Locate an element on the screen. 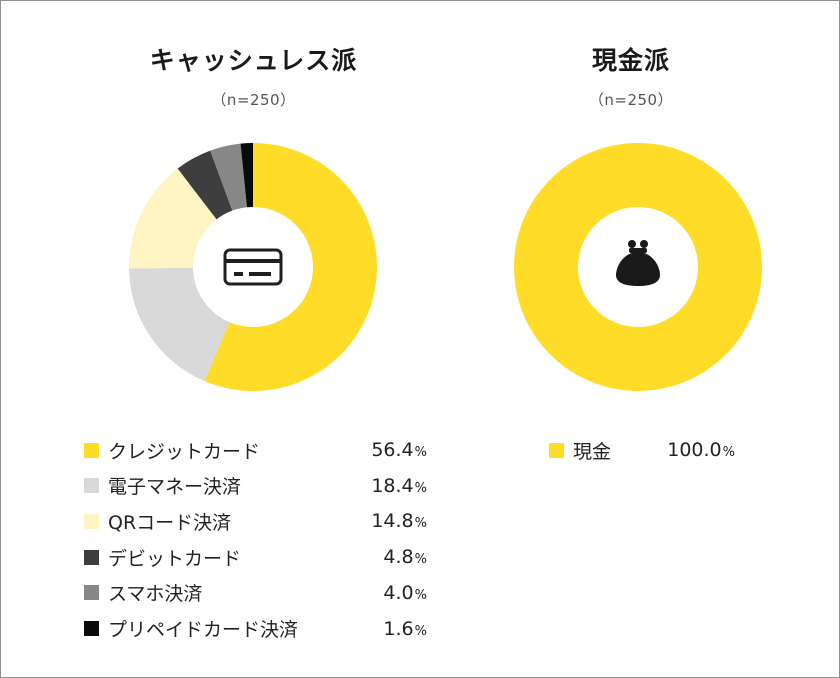  legend-value: 4.0% is located at coordinates (405, 592).